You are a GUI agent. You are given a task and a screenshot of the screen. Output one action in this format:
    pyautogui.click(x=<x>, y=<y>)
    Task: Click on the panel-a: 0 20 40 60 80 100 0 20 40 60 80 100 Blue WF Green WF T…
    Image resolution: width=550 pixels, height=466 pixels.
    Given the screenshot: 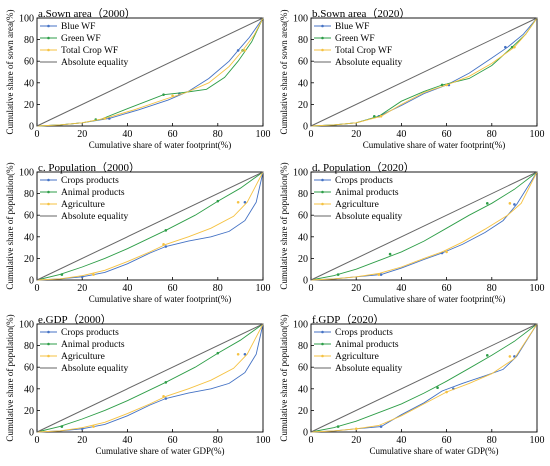 What is the action you would take?
    pyautogui.click(x=138, y=78)
    